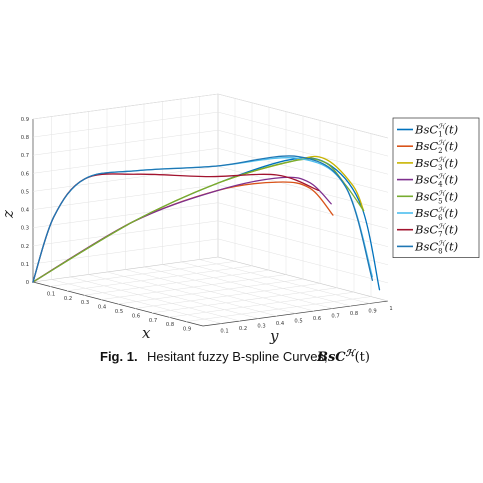 Image resolution: width=483 pixels, height=483 pixels. Describe the element at coordinates (25, 120) in the screenshot. I see `z-tick-label: 0.9` at that location.